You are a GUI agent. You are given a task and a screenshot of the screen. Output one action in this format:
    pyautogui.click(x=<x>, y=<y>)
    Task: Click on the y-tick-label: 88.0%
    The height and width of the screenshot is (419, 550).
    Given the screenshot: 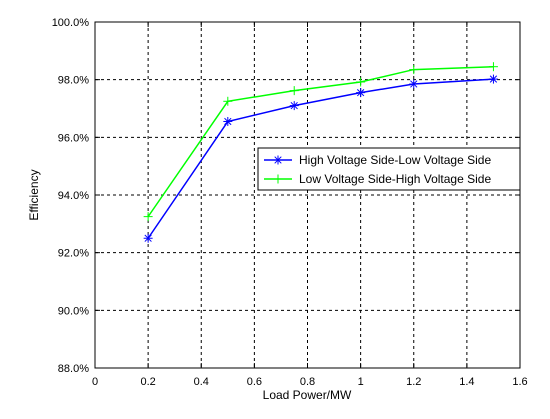 What is the action you would take?
    pyautogui.click(x=73, y=369)
    